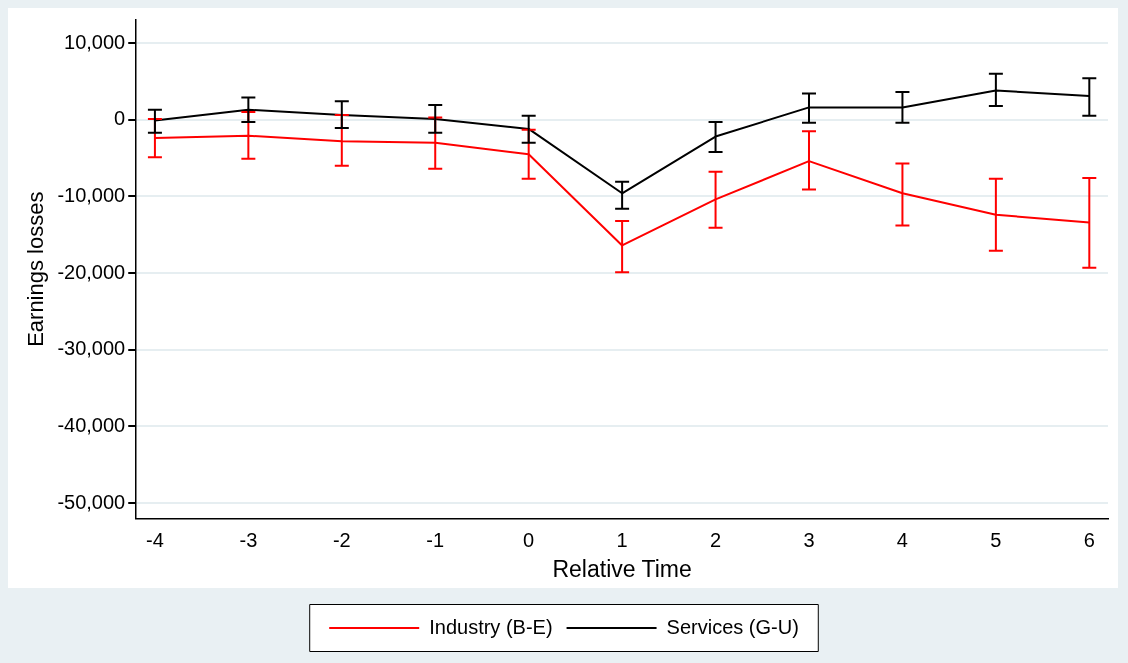  What do you see at coordinates (91, 501) in the screenshot?
I see `y-tick-label: -50,000` at bounding box center [91, 501].